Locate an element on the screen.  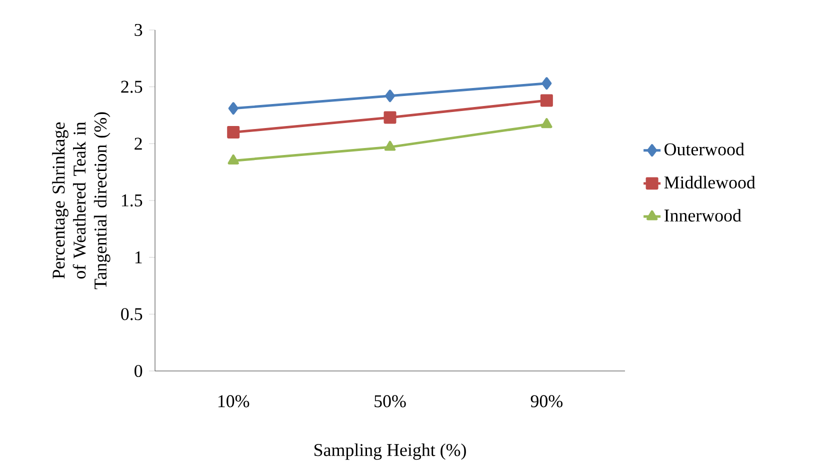
legend-label: Innerwood is located at coordinates (703, 215).